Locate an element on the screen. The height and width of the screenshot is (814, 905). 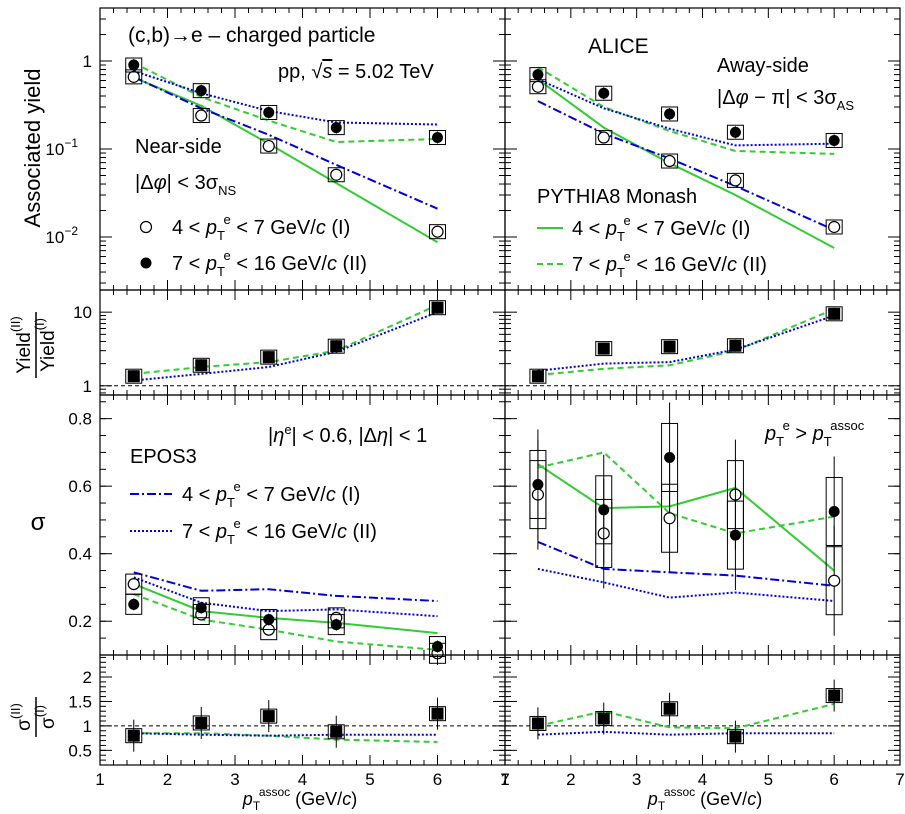
legend-pythia-dashed-label: 7 < pTe < 16 GeV/c (II) is located at coordinates (669, 264).